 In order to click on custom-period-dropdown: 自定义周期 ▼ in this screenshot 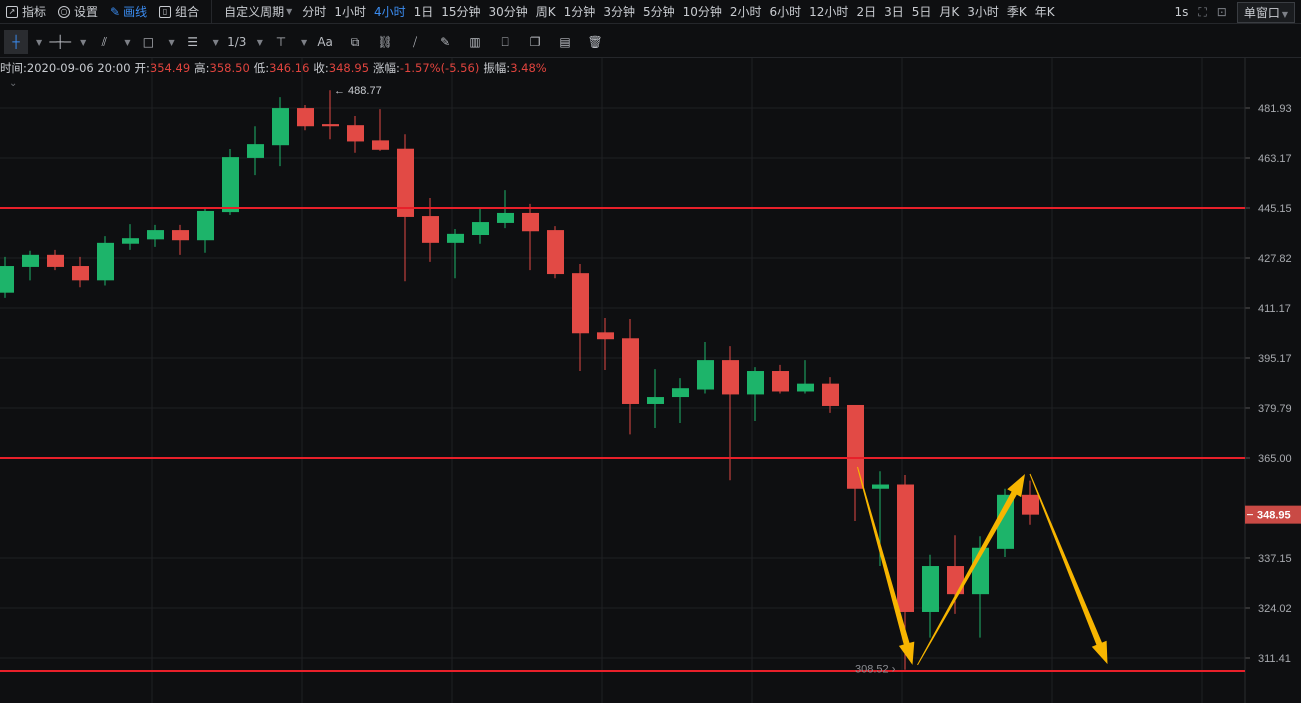, I will do `click(258, 11)`.